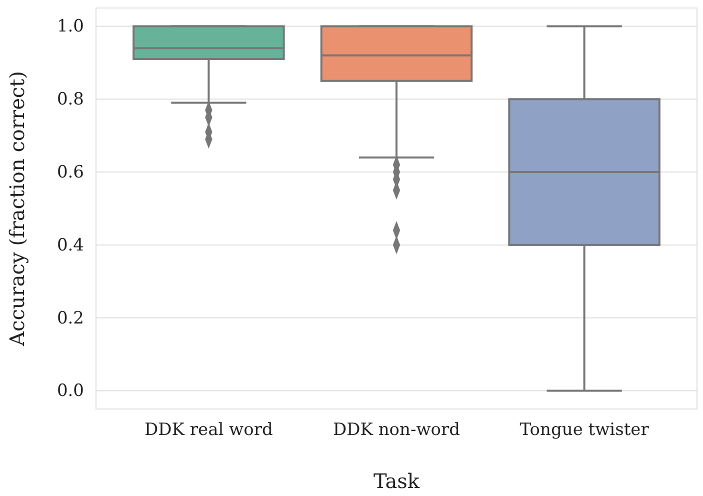 Image resolution: width=703 pixels, height=496 pixels. What do you see at coordinates (70, 26) in the screenshot?
I see `y-tick-label: 1.0` at bounding box center [70, 26].